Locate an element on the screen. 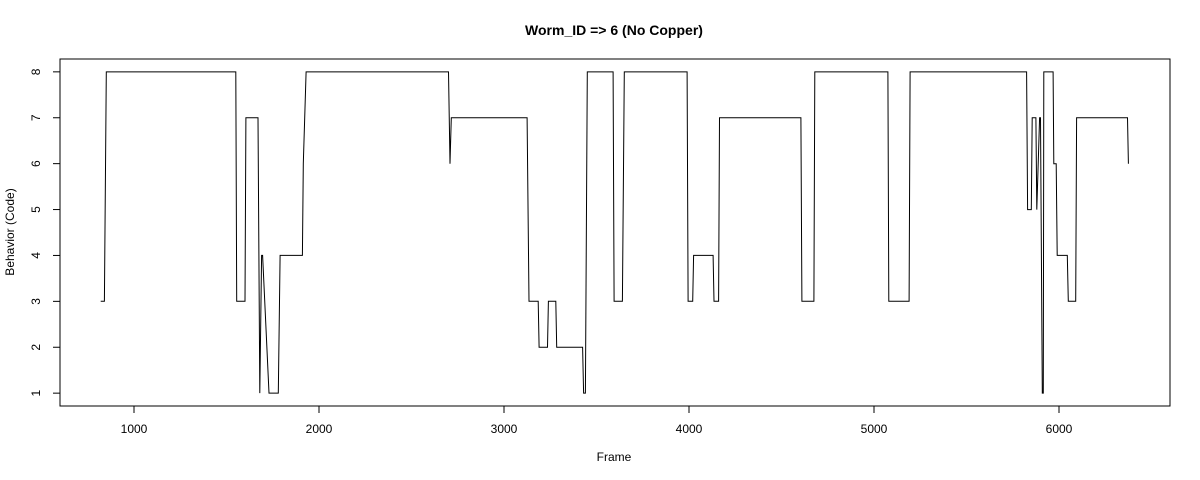 This screenshot has height=480, width=1200. y-axis-label: Behavior (Code) is located at coordinates (10, 231).